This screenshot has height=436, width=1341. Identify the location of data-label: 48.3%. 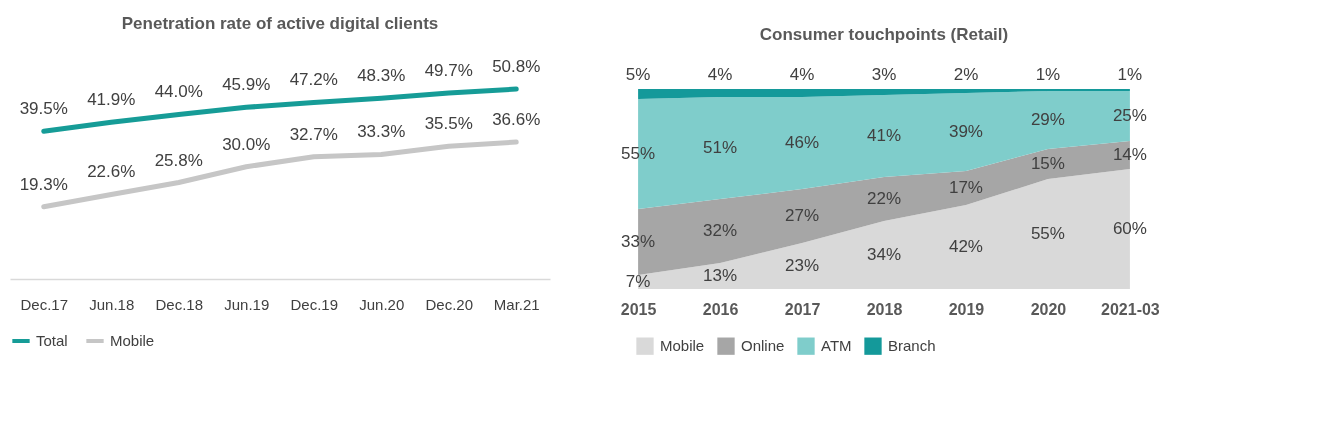
(381, 76).